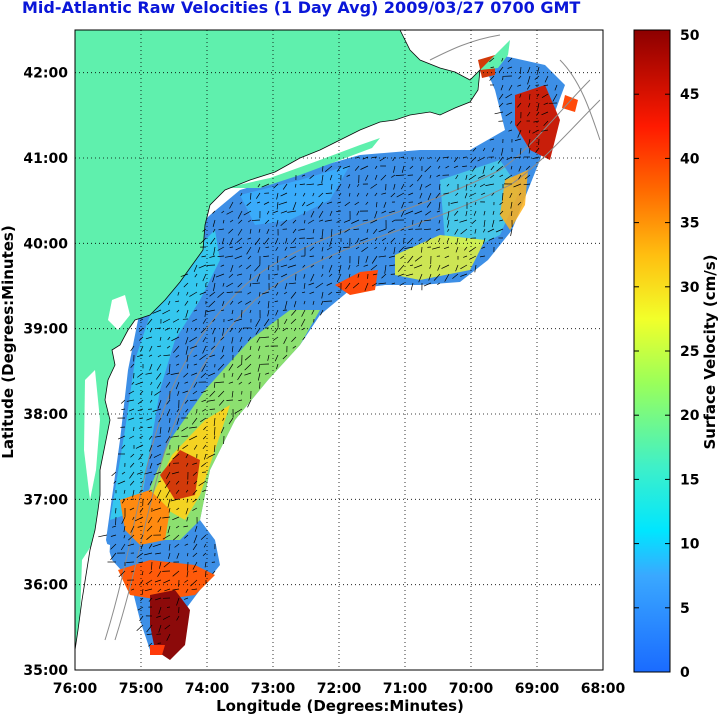 Image resolution: width=724 pixels, height=714 pixels. What do you see at coordinates (689, 95) in the screenshot?
I see `colorbar-tick-label: 45` at bounding box center [689, 95].